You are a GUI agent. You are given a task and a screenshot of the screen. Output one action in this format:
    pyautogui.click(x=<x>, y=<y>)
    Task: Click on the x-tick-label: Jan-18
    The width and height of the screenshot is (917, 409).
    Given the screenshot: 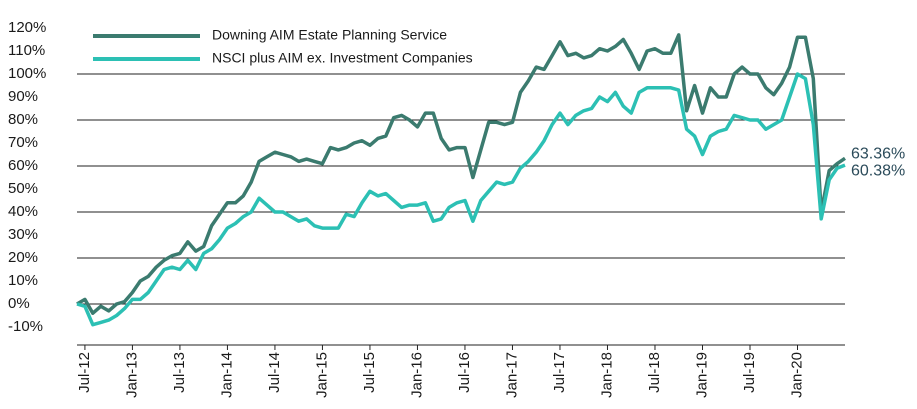 What is the action you would take?
    pyautogui.click(x=606, y=375)
    